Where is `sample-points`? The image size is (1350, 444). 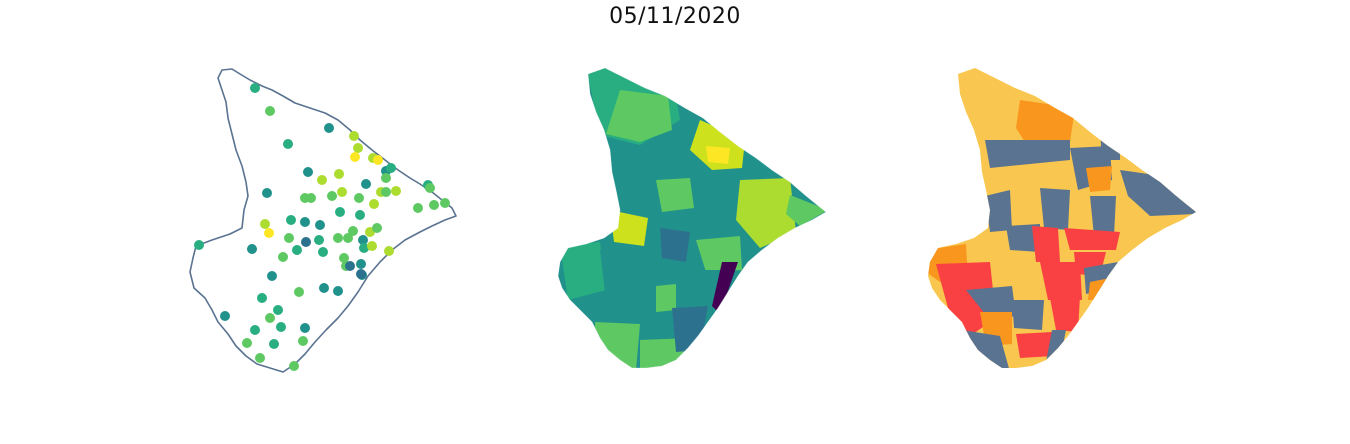
sample-points is located at coordinates (322, 227).